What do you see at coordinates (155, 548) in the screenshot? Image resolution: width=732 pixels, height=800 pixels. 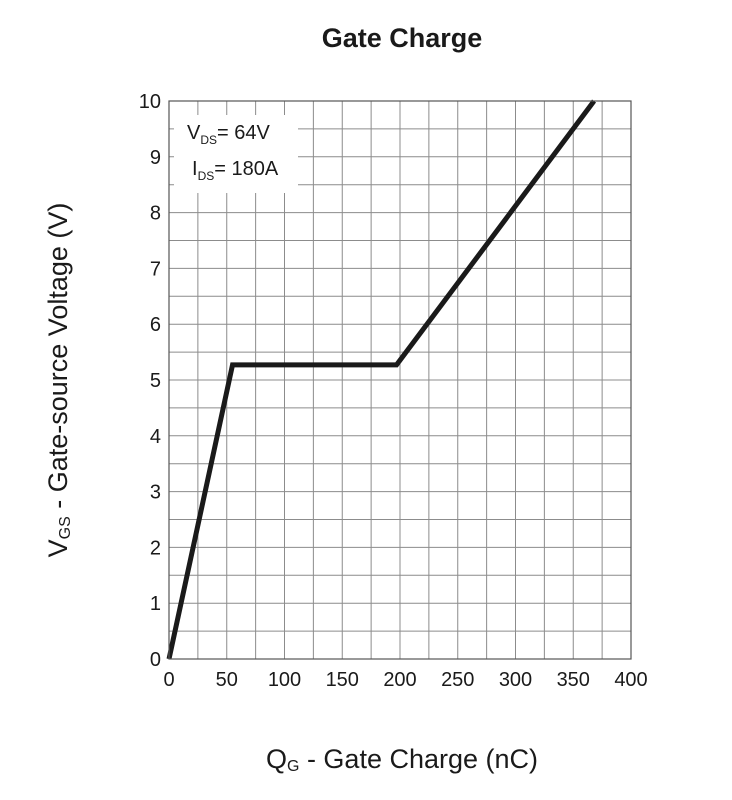 I see `y-tick-label: 2` at bounding box center [155, 548].